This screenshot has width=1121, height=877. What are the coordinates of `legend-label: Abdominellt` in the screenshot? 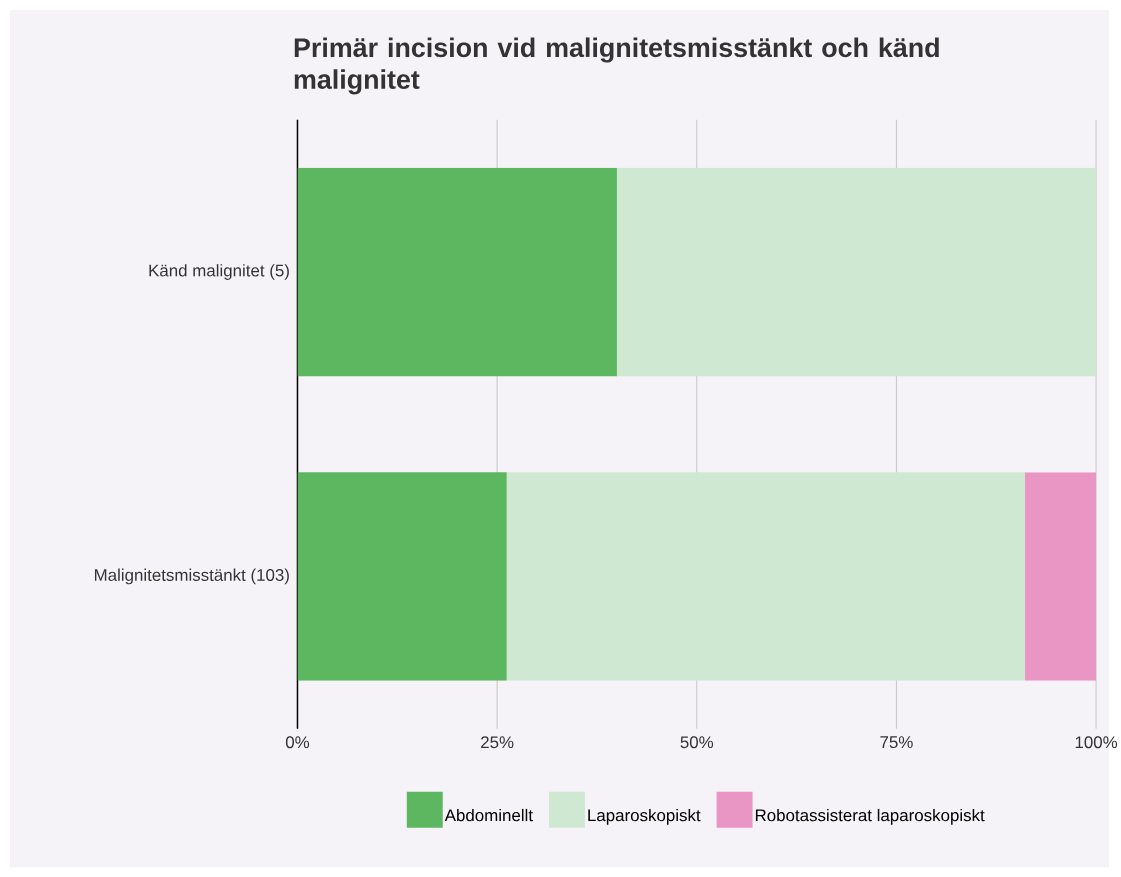 It's located at (488, 815).